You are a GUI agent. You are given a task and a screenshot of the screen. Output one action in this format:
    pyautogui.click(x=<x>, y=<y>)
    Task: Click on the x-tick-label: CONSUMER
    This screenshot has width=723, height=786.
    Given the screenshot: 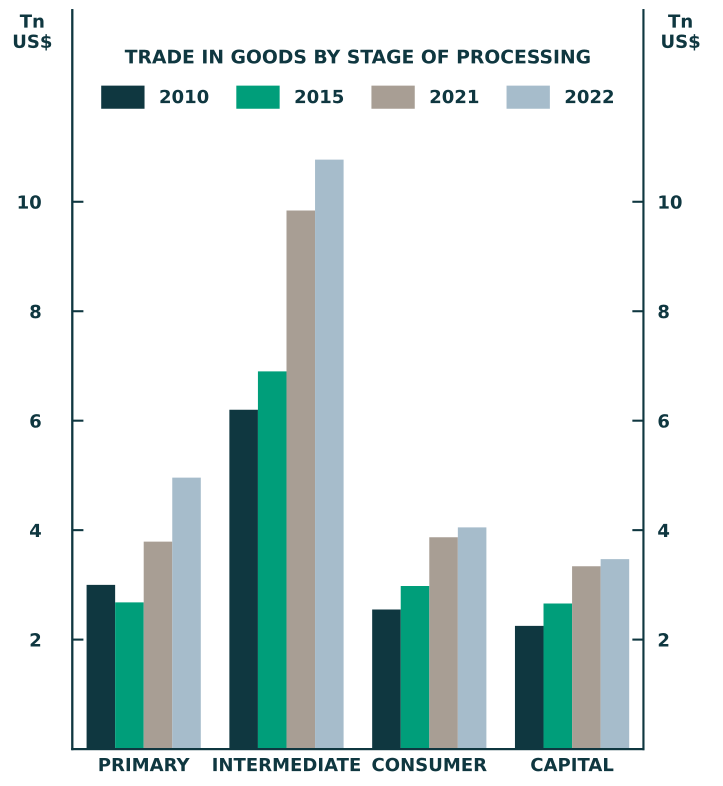 What is the action you would take?
    pyautogui.click(x=429, y=765)
    